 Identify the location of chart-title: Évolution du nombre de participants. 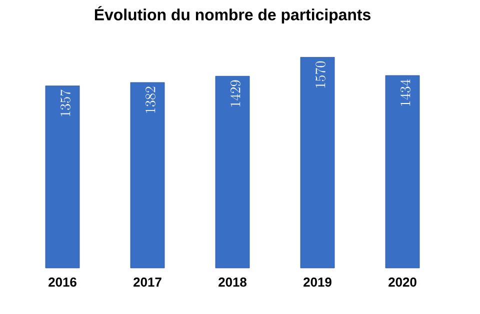
(232, 15).